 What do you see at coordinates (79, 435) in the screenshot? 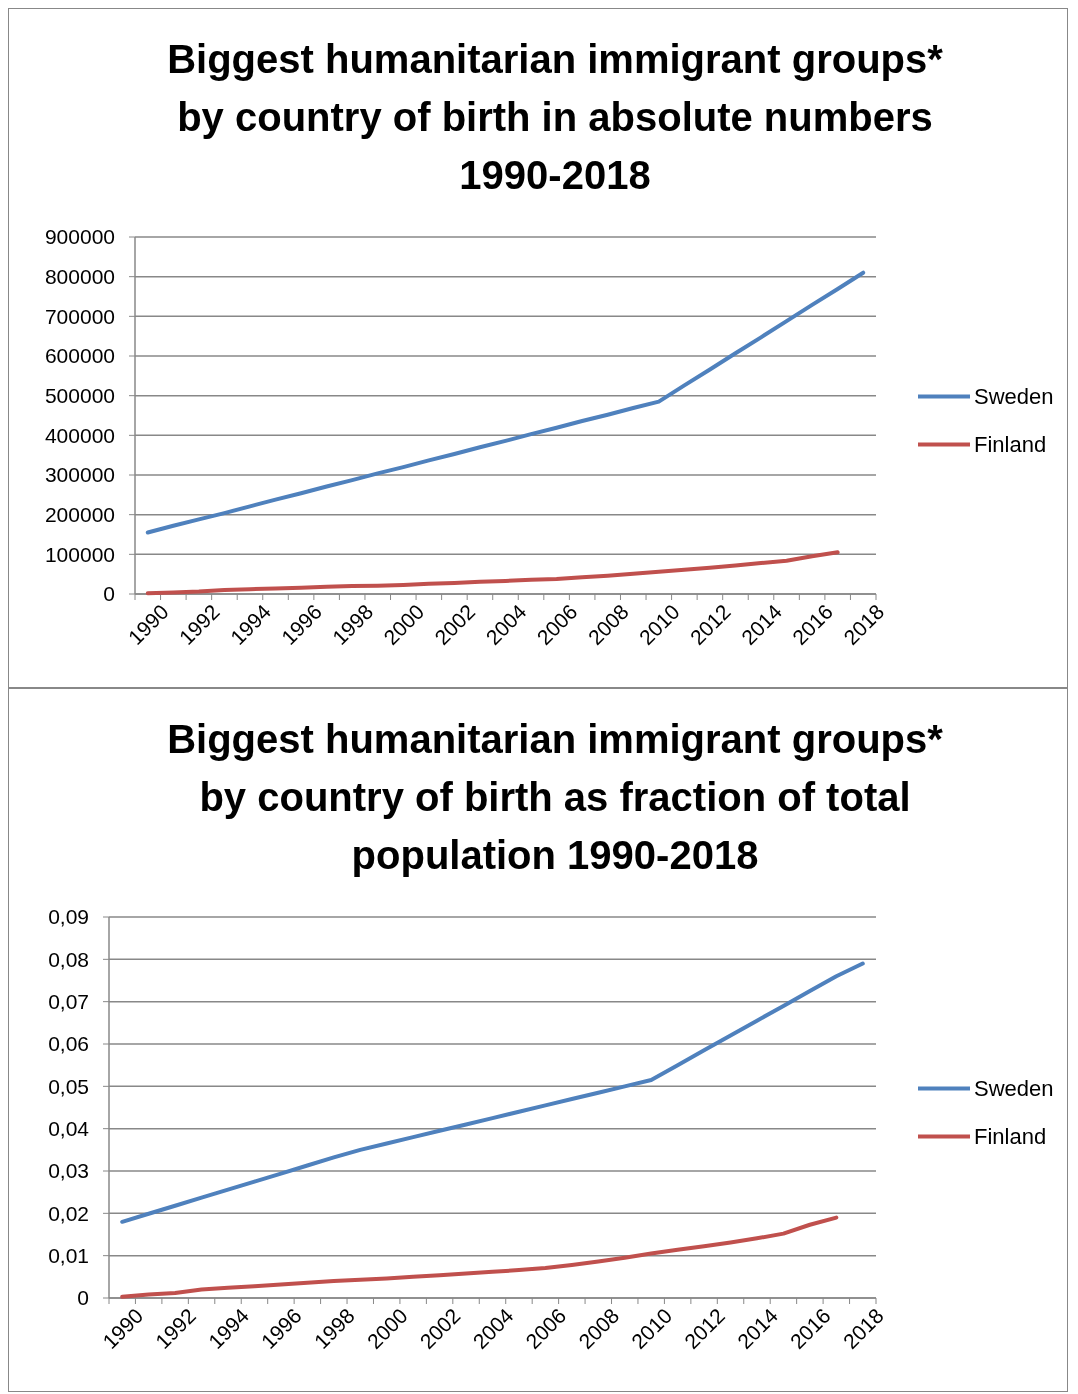
I see `y-tick-label: 400000` at bounding box center [79, 435].